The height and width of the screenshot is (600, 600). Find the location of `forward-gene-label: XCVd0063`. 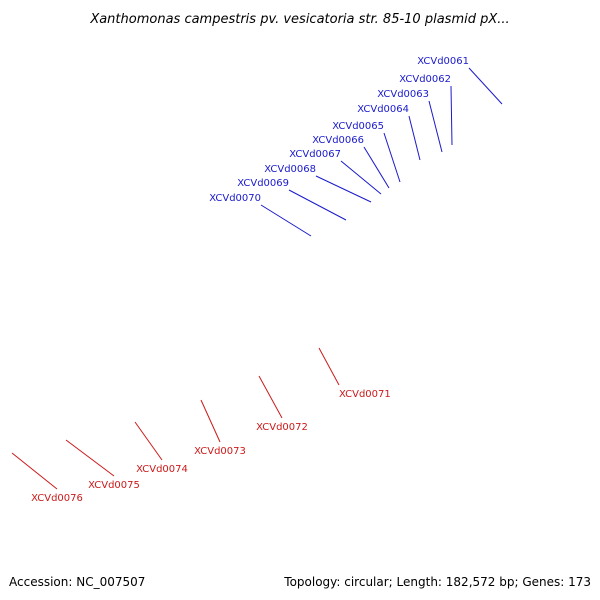

forward-gene-label: XCVd0063 is located at coordinates (403, 94).